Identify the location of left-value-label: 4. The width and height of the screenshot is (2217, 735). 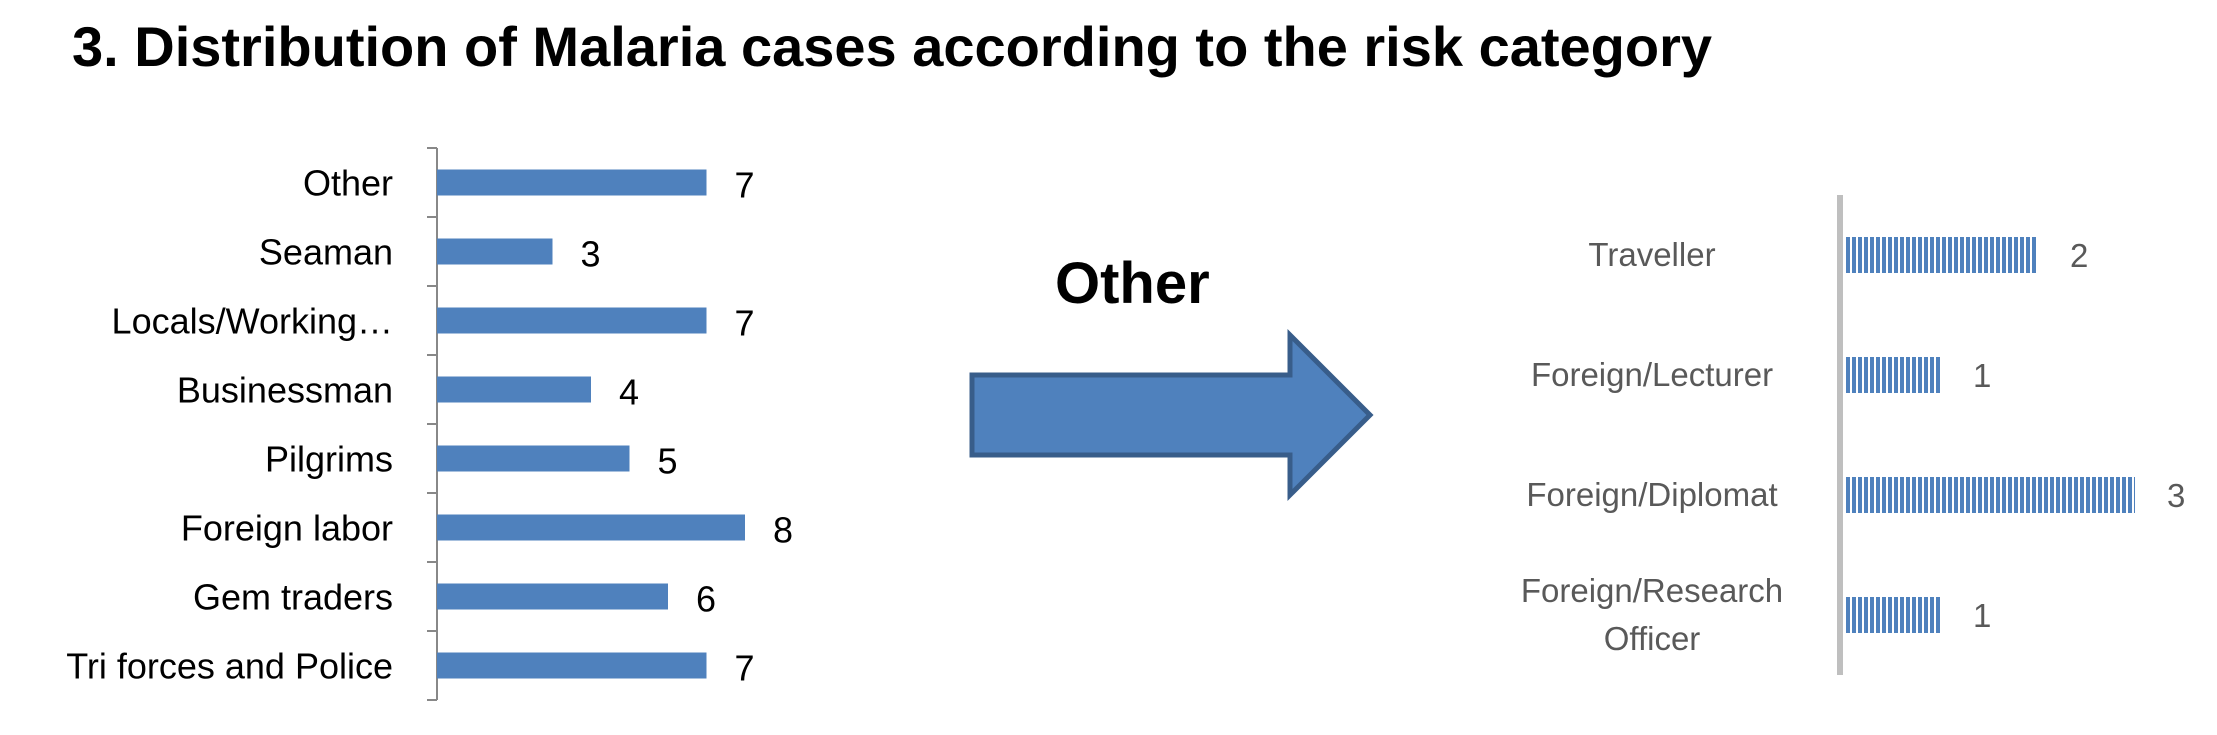
(629, 392).